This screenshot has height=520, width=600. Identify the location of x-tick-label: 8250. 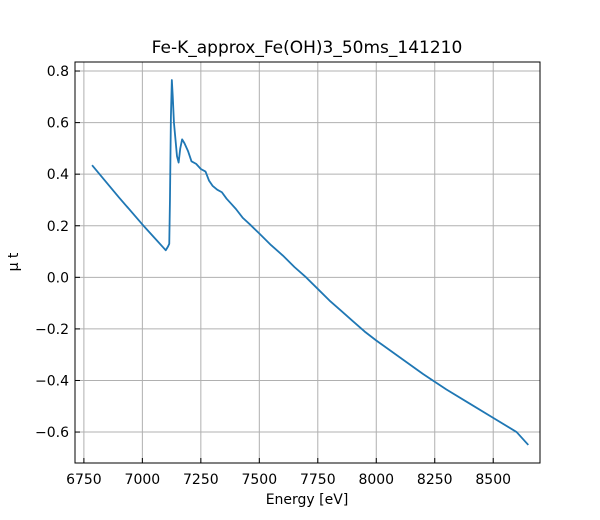
(435, 480).